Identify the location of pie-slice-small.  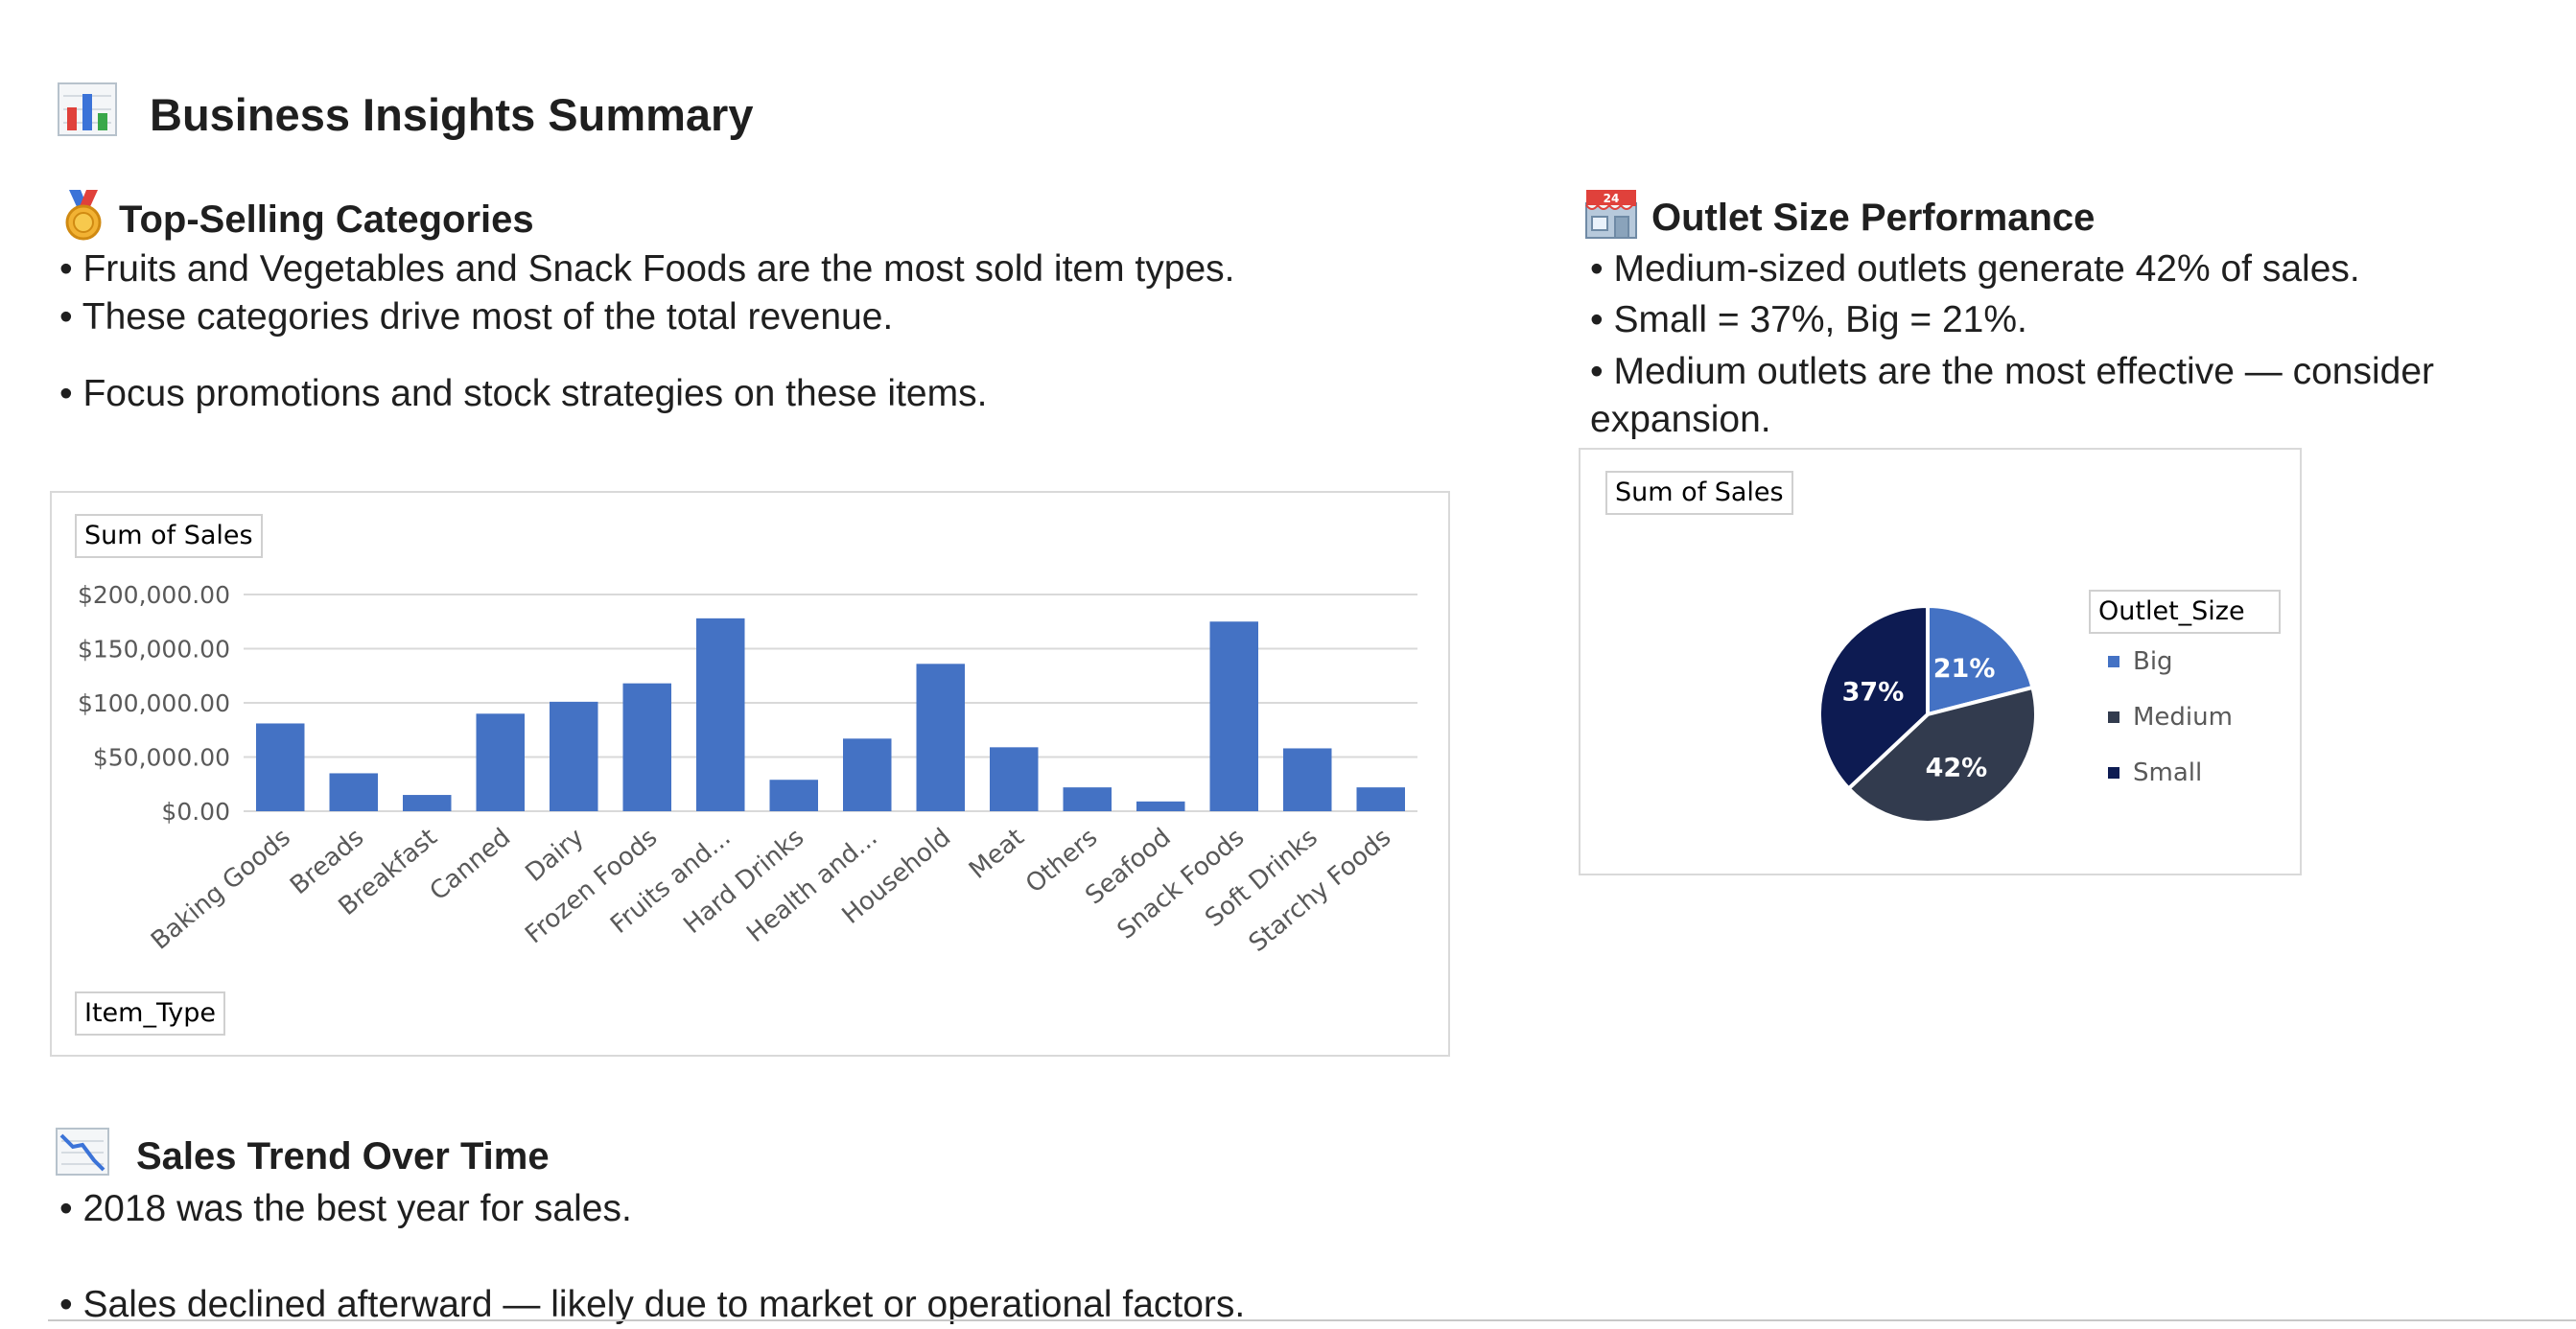
(1873, 697).